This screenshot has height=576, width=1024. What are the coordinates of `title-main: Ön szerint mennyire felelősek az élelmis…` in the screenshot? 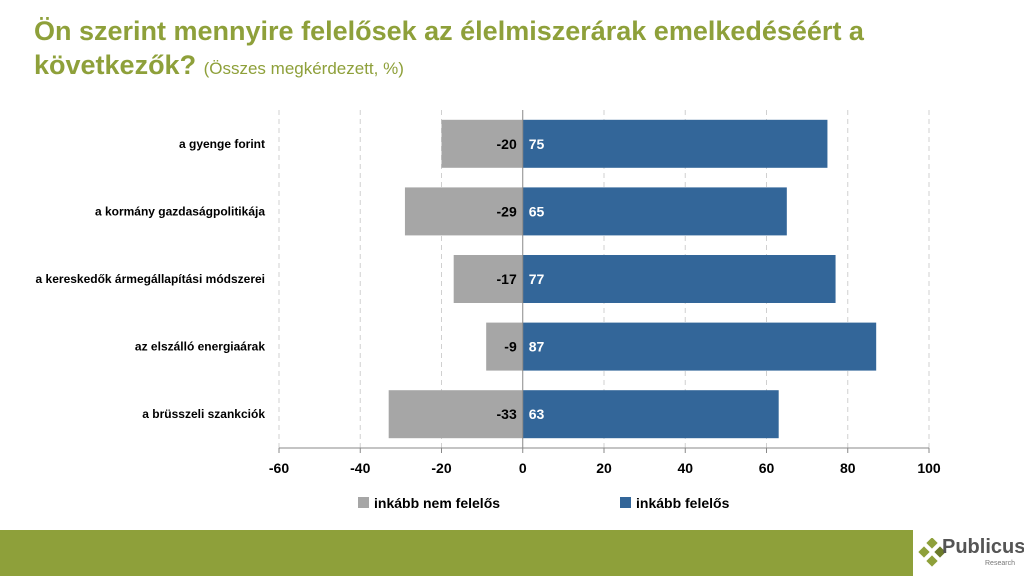 It's located at (449, 48).